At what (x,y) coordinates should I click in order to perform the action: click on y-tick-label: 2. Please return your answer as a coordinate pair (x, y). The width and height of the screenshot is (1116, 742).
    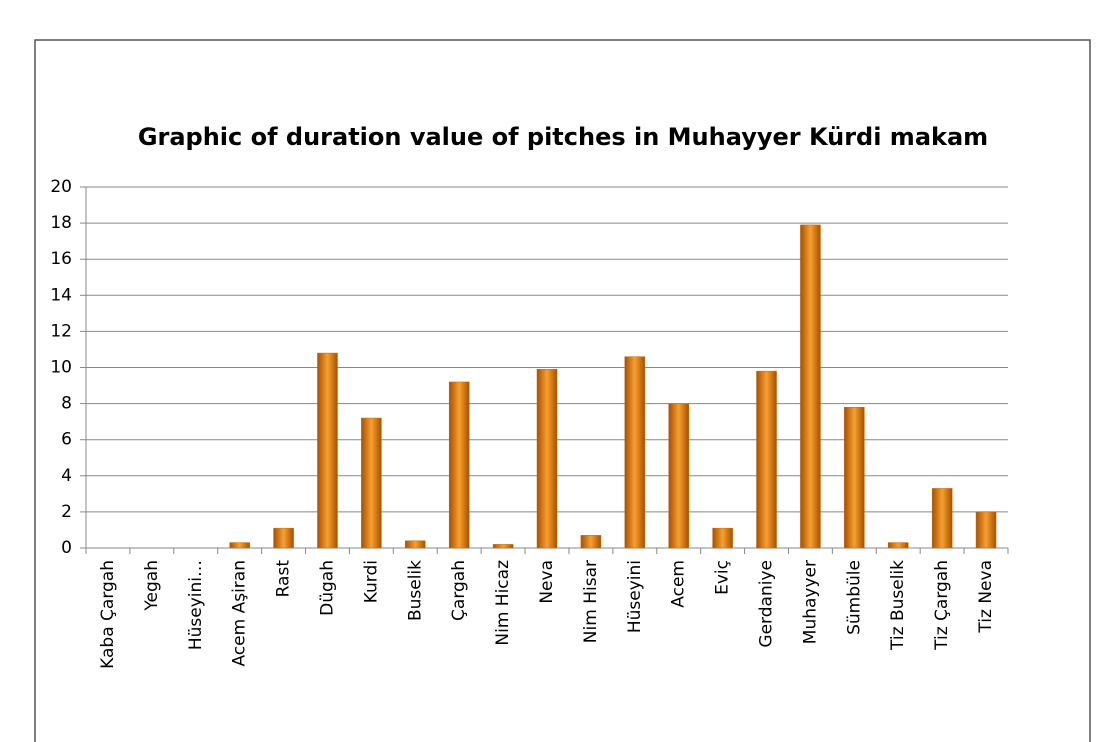
    Looking at the image, I should click on (66, 512).